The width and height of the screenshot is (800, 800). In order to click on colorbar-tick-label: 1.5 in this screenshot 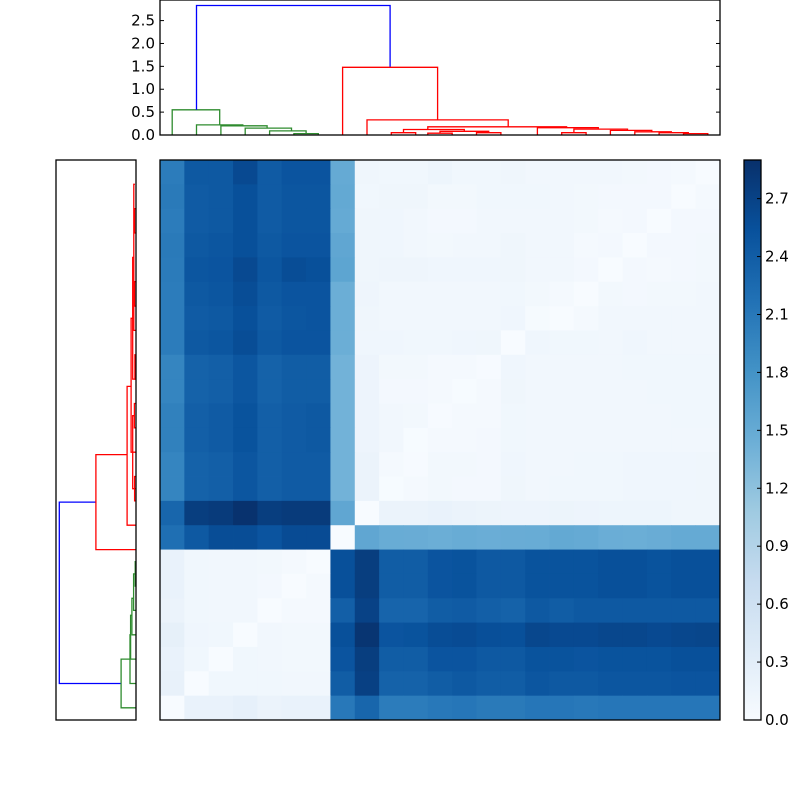, I will do `click(777, 430)`.